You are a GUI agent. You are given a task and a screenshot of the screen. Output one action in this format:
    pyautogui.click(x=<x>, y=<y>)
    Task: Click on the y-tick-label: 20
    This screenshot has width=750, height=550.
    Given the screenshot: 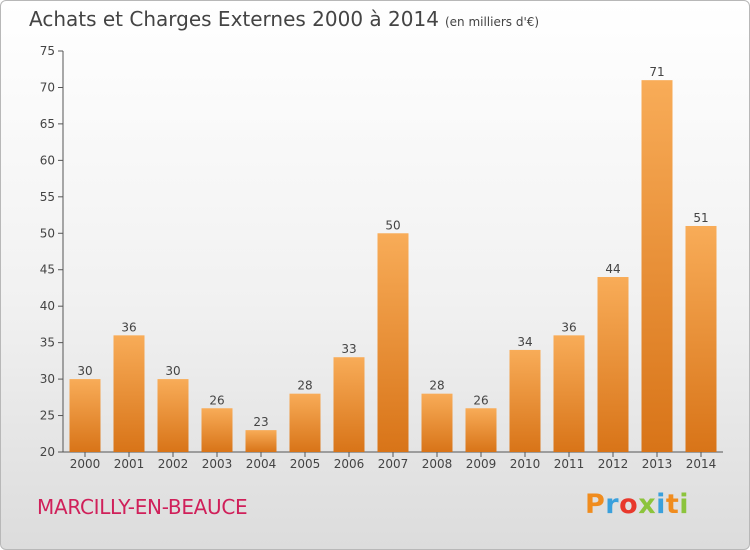 What is the action you would take?
    pyautogui.click(x=47, y=452)
    